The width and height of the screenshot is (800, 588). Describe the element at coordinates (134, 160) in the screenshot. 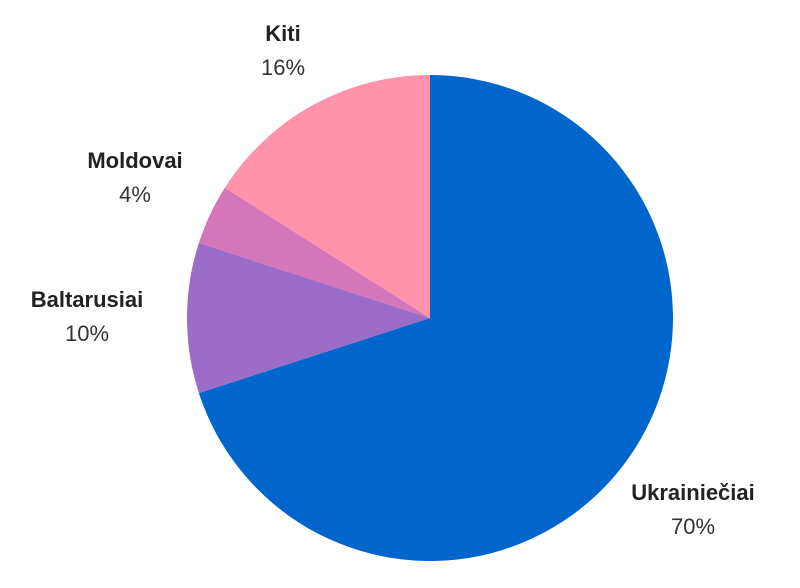

I see `slice-label-moldovai: Moldovai` at that location.